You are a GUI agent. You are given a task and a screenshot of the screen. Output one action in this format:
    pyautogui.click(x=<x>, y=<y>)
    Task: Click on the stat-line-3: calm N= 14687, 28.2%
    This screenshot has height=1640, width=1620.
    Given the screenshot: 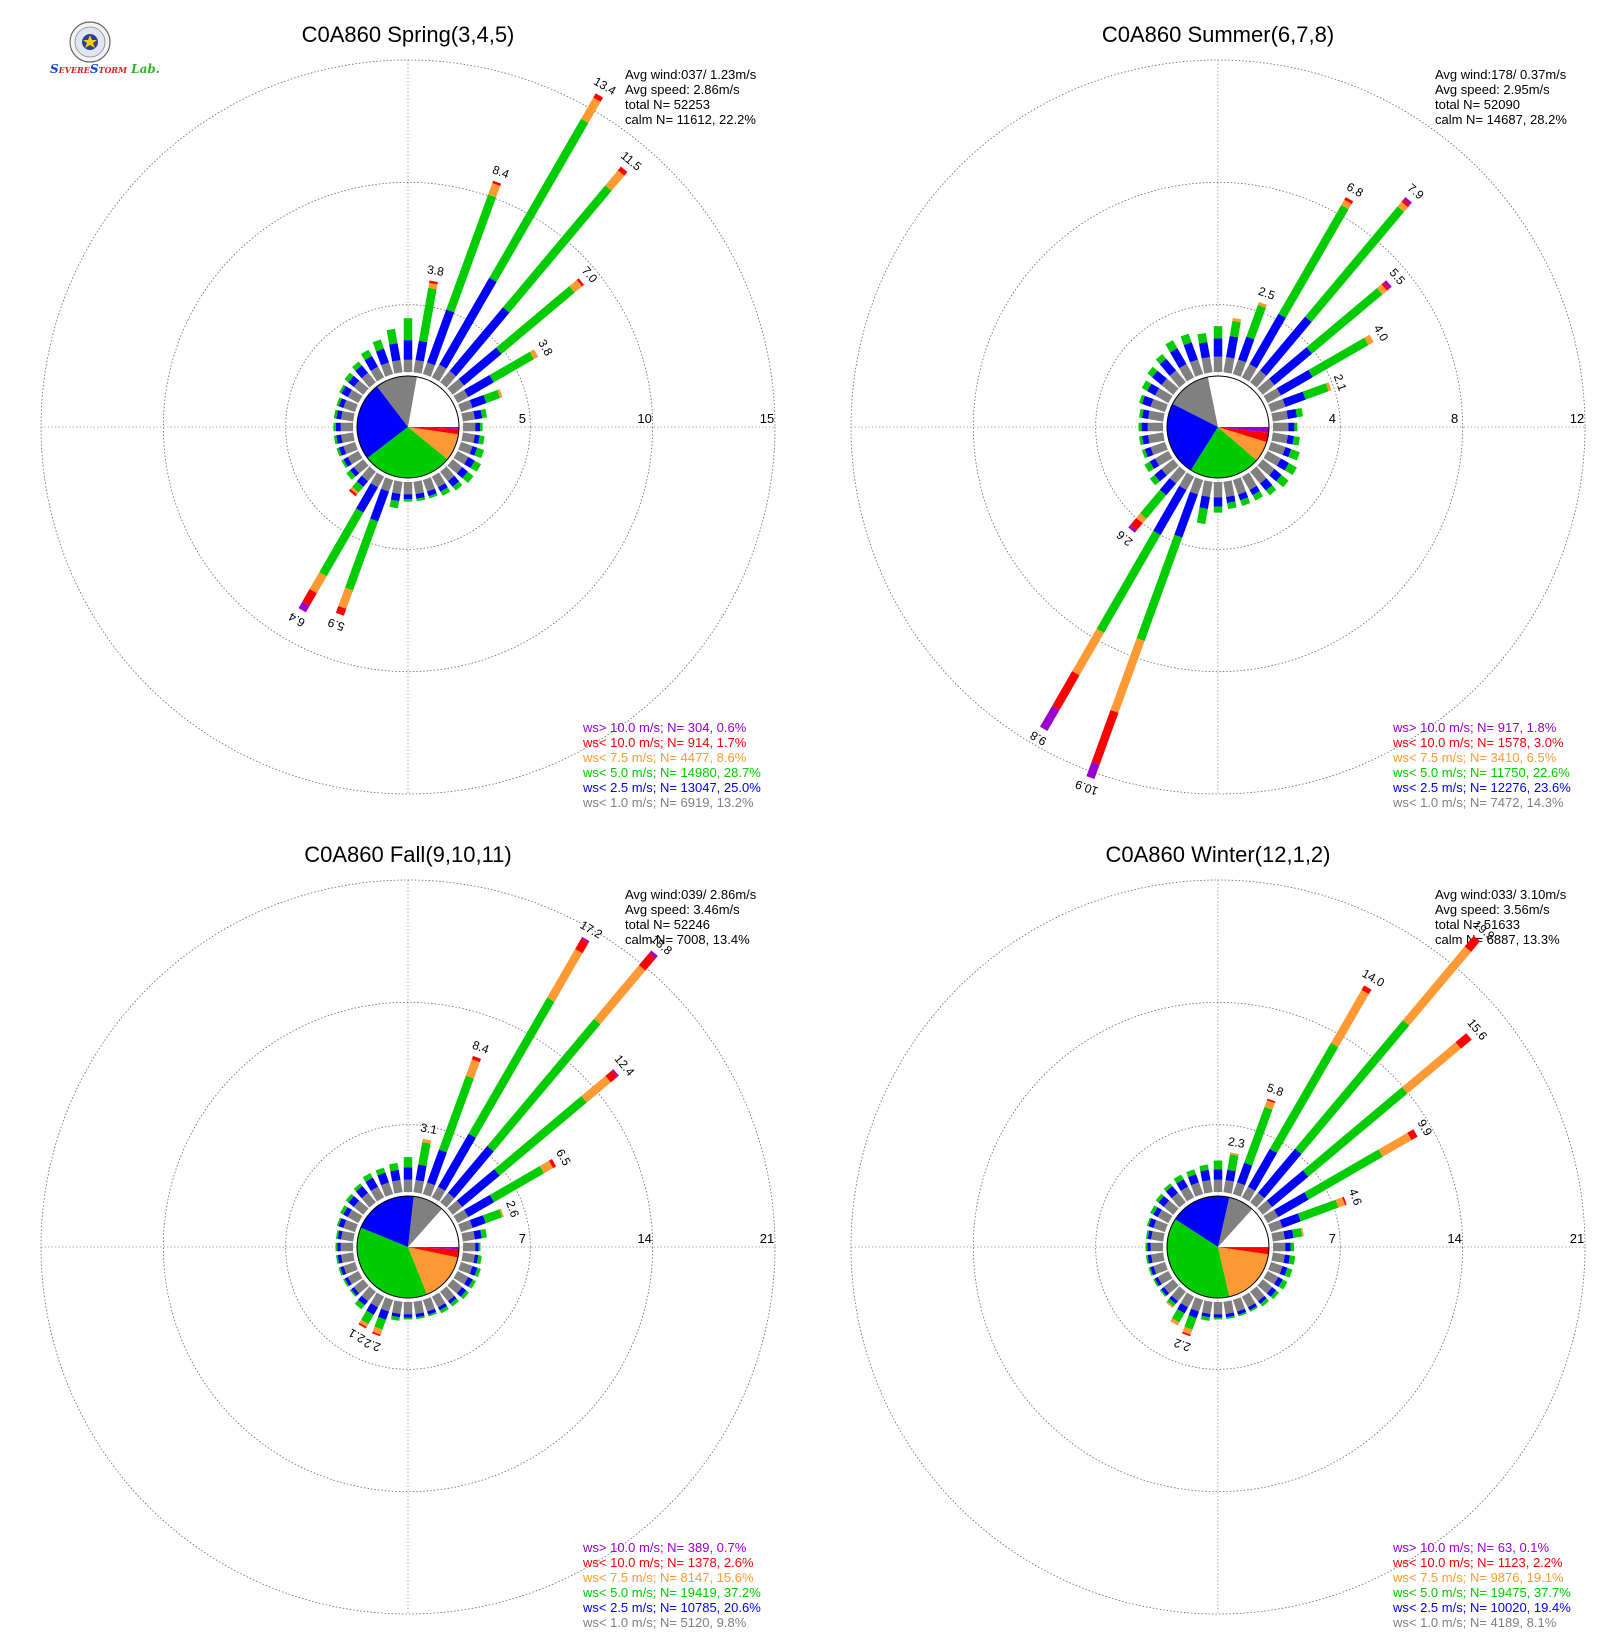 What is the action you would take?
    pyautogui.click(x=1501, y=119)
    